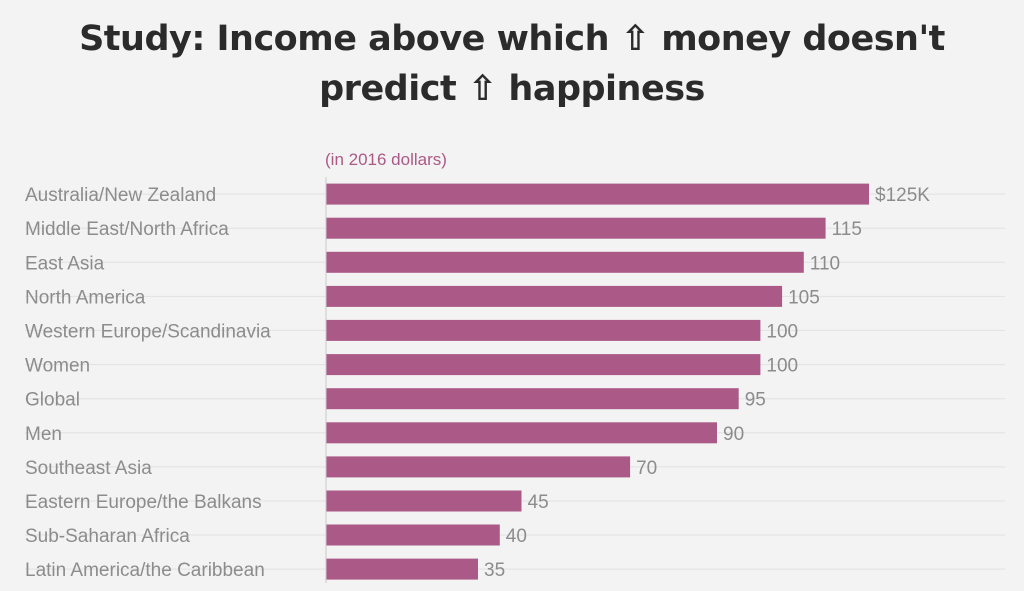 The height and width of the screenshot is (591, 1024). Describe the element at coordinates (804, 297) in the screenshot. I see `value-label: 105` at that location.